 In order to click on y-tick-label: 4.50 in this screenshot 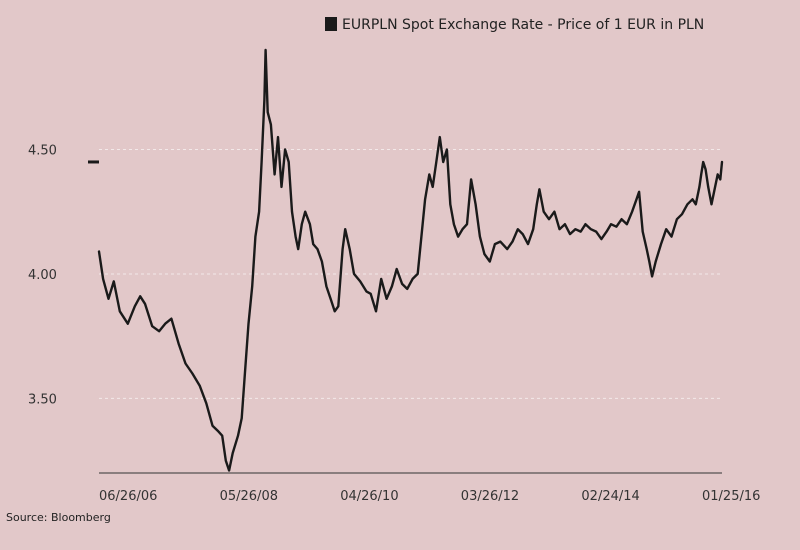, I will do `click(42, 151)`.